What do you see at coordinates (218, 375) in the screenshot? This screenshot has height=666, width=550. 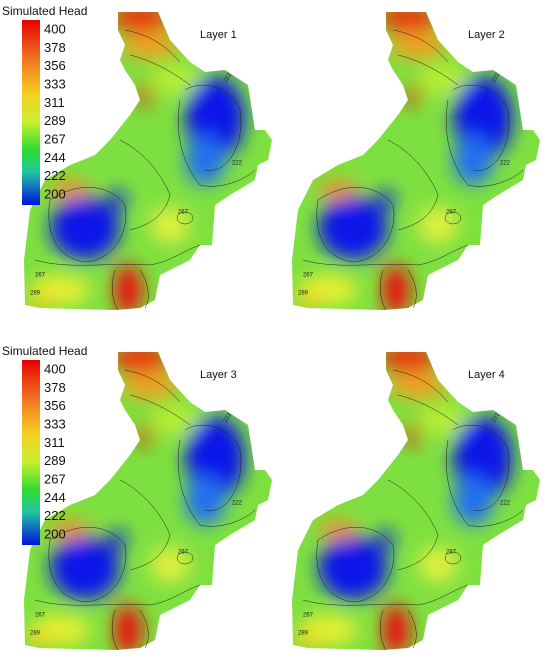 I see `panel-title: Layer 3` at bounding box center [218, 375].